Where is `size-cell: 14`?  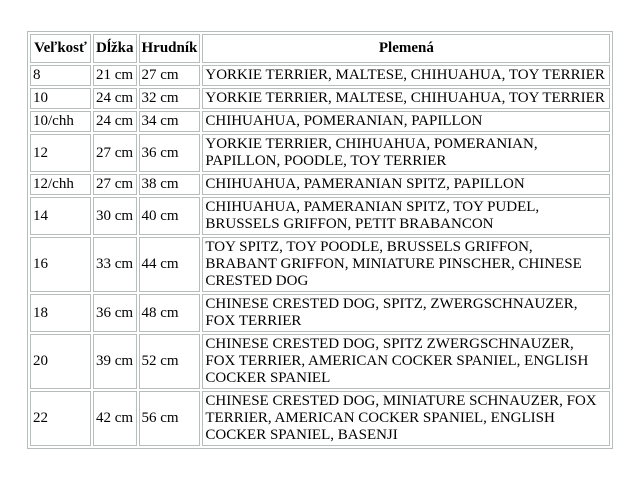 size-cell: 14 is located at coordinates (60, 216).